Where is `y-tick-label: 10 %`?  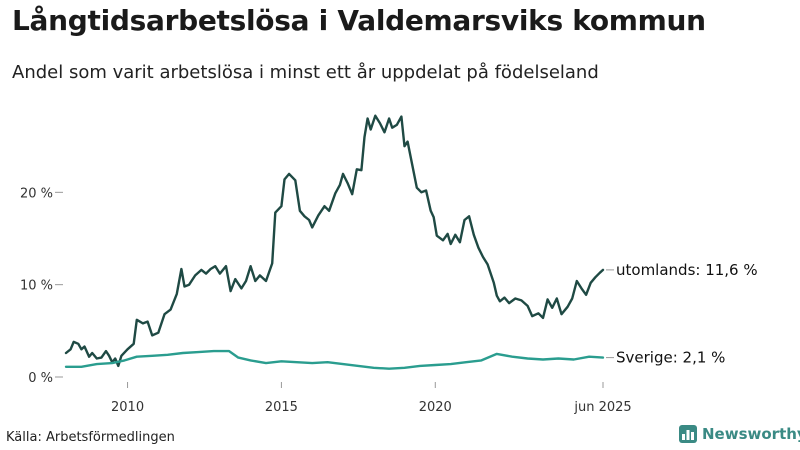
y-tick-label: 10 % is located at coordinates (36, 286).